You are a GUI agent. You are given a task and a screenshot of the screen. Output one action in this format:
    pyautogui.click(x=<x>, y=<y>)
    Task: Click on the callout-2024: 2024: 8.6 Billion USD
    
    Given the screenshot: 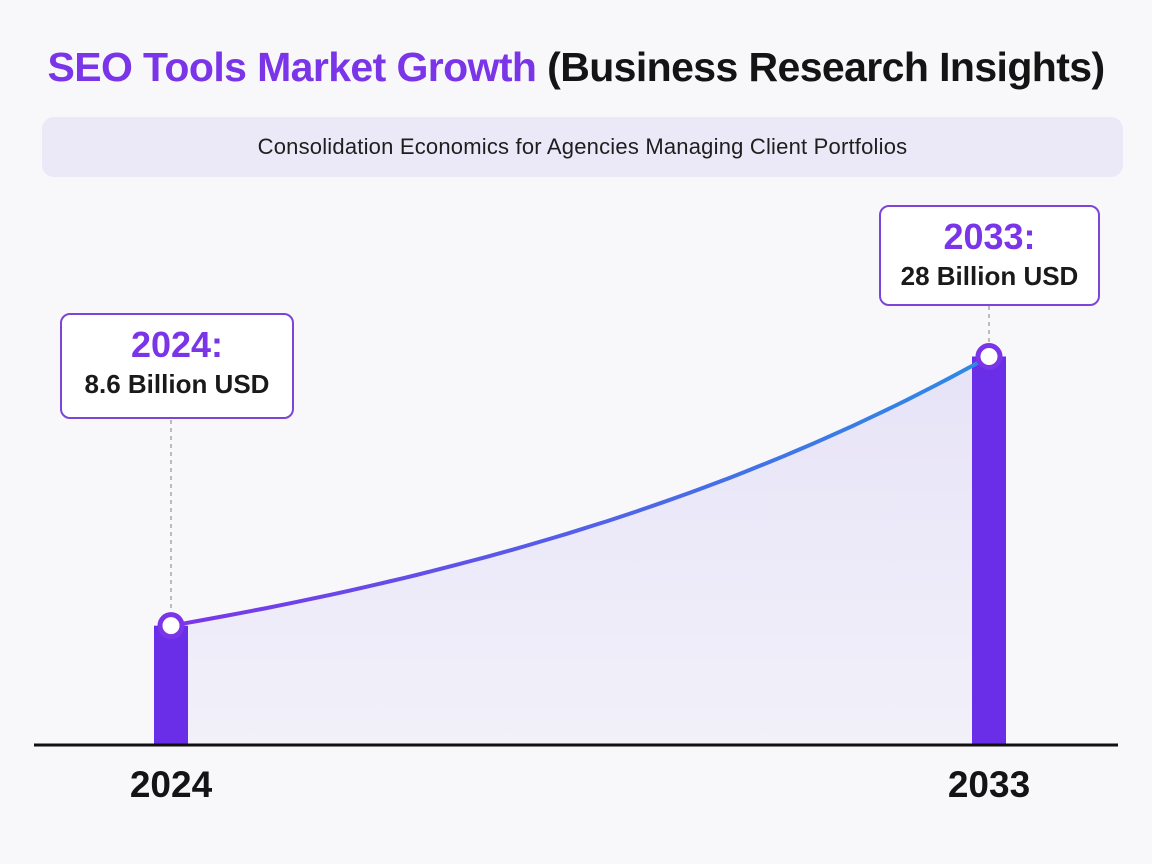 What is the action you would take?
    pyautogui.click(x=177, y=366)
    